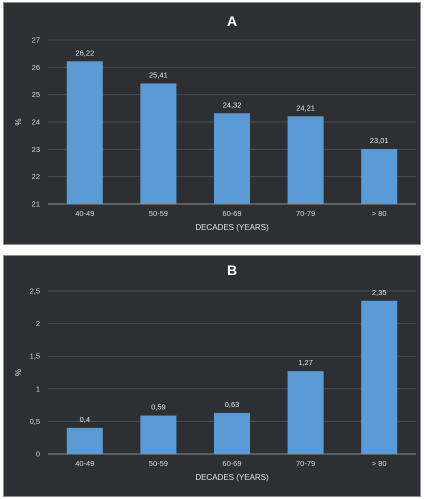 The width and height of the screenshot is (425, 499). Describe the element at coordinates (38, 323) in the screenshot. I see `y-tick-label: 2` at that location.